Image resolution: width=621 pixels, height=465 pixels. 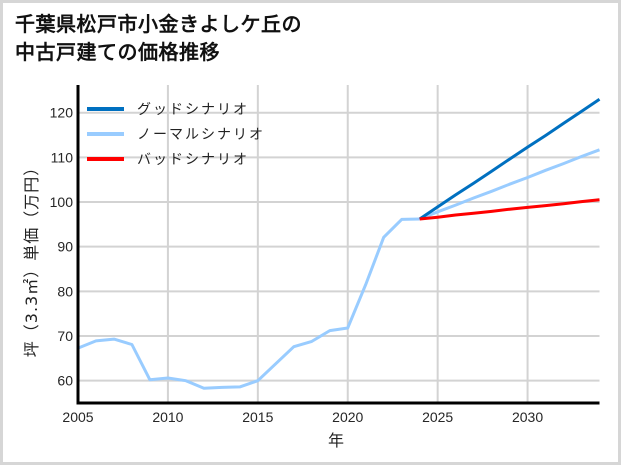 I want to click on y-tick-label: 80, so click(x=65, y=291).